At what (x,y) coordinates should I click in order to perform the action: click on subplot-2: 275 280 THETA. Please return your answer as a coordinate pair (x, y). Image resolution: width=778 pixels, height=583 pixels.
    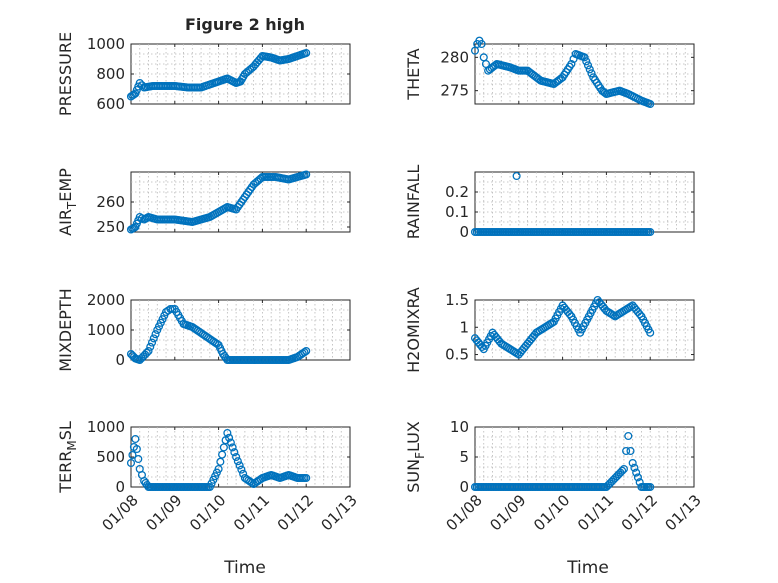
    Looking at the image, I should click on (549, 72).